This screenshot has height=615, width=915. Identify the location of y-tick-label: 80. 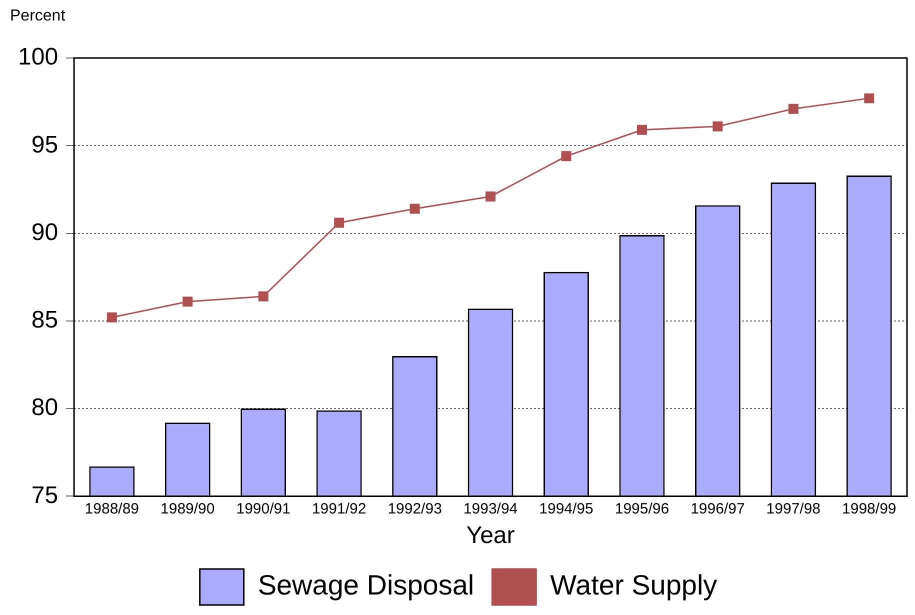
(44, 408).